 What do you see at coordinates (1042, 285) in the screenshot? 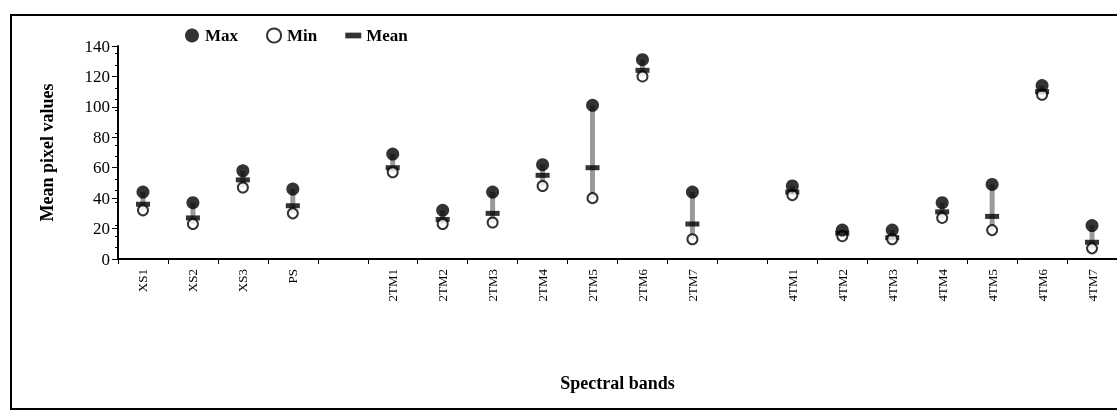
I see `x-tick-label: 4TM6` at bounding box center [1042, 285].